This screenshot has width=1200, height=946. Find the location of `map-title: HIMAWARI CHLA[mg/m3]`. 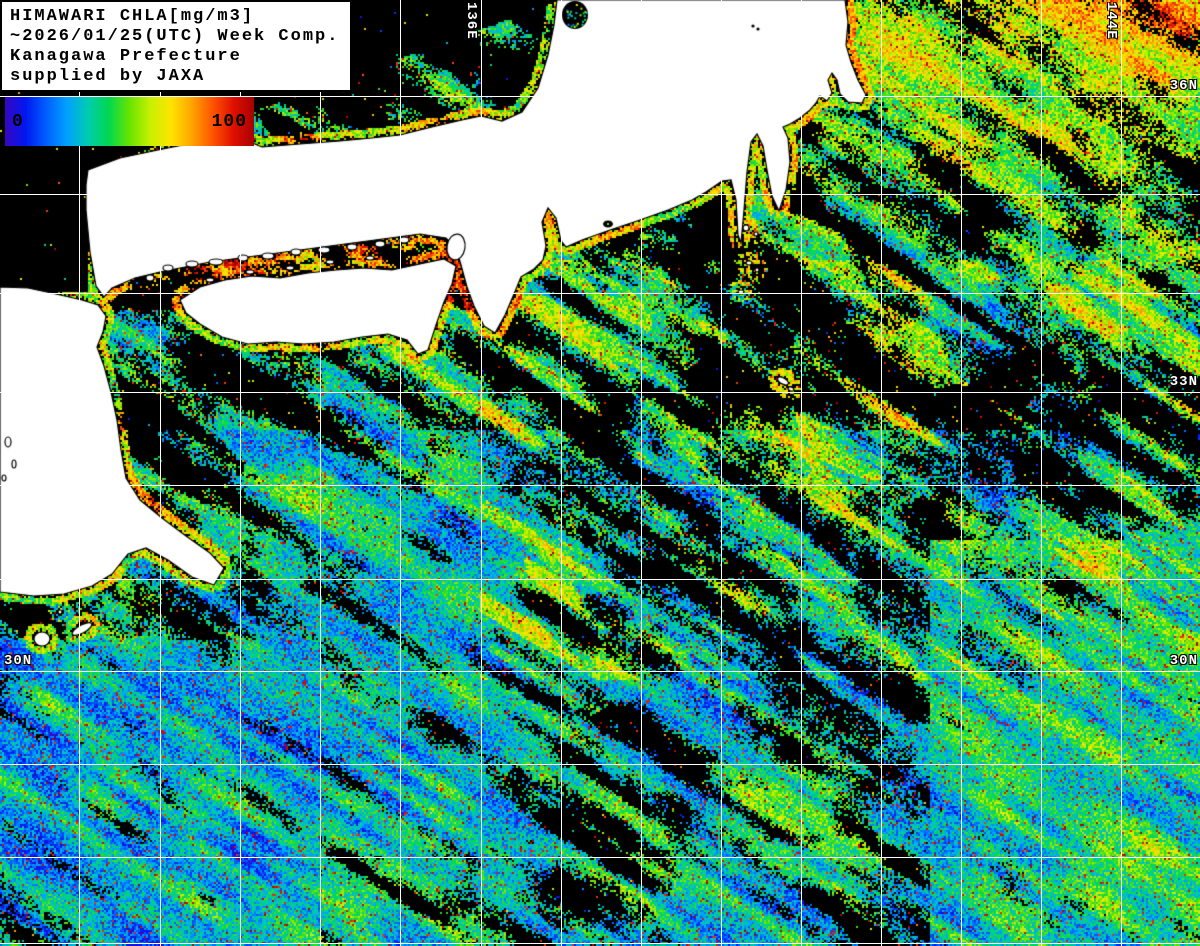

map-title: HIMAWARI CHLA[mg/m3] is located at coordinates (132, 16).